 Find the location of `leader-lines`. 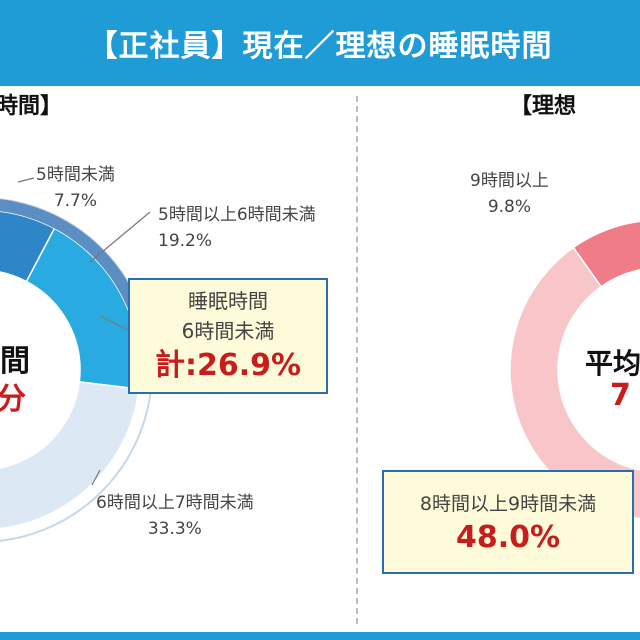

leader-lines is located at coordinates (84, 331).